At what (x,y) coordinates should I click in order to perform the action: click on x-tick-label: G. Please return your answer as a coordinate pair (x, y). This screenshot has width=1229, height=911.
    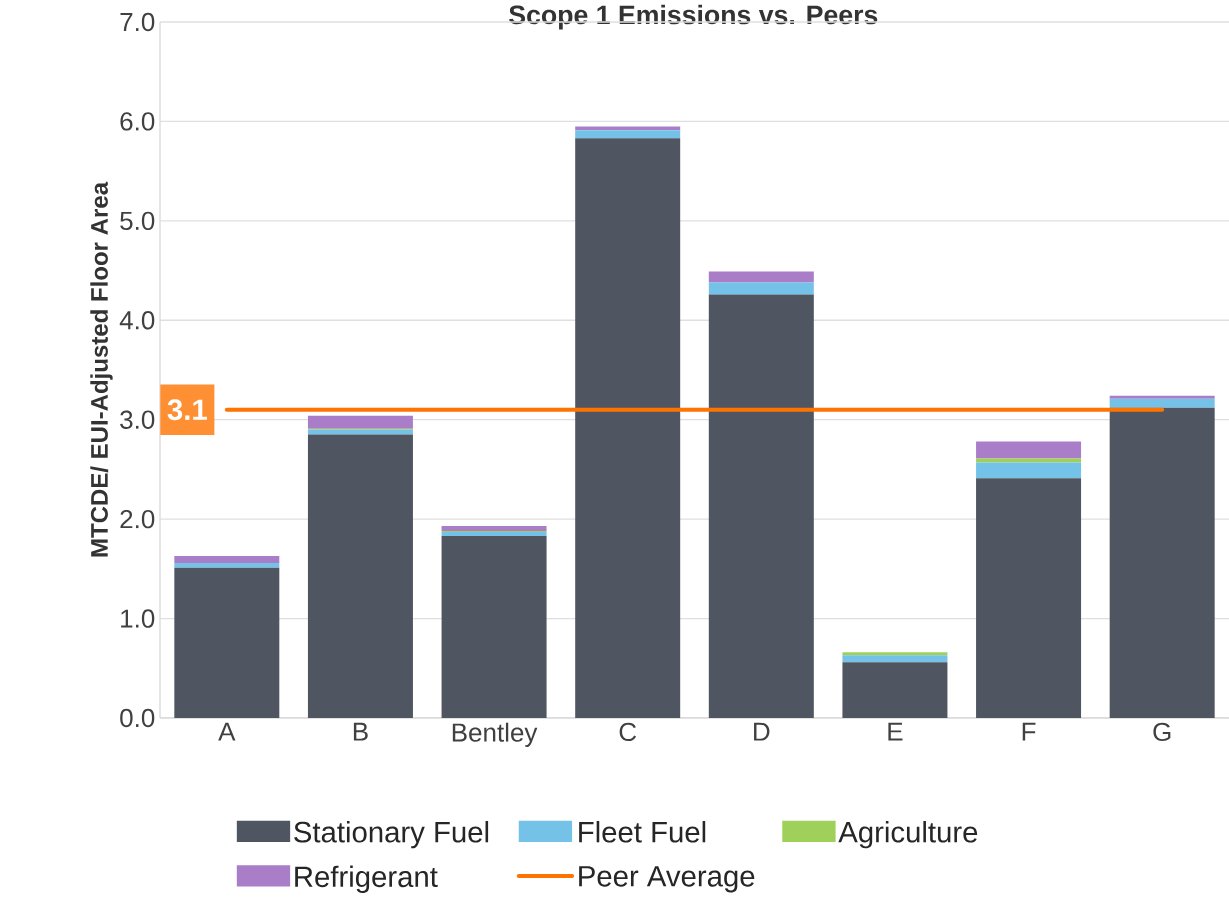
    Looking at the image, I should click on (1162, 732).